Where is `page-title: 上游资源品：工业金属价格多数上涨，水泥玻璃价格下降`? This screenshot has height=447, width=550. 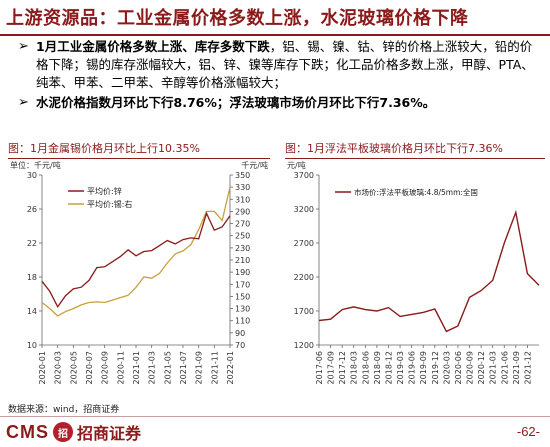 page-title: 上游资源品：工业金属价格多数上涨，水泥玻璃价格下降 is located at coordinates (237, 18).